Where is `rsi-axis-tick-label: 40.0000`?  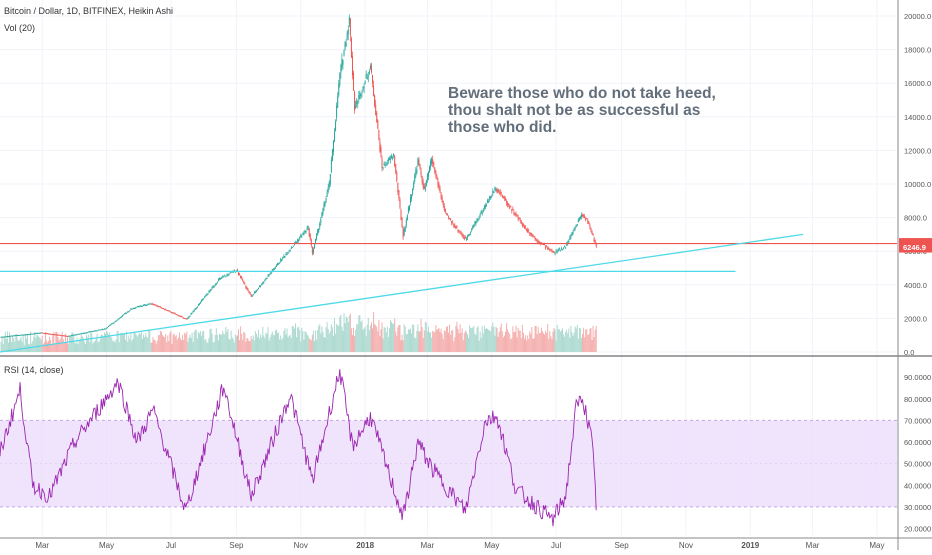 rsi-axis-tick-label: 40.0000 is located at coordinates (917, 485).